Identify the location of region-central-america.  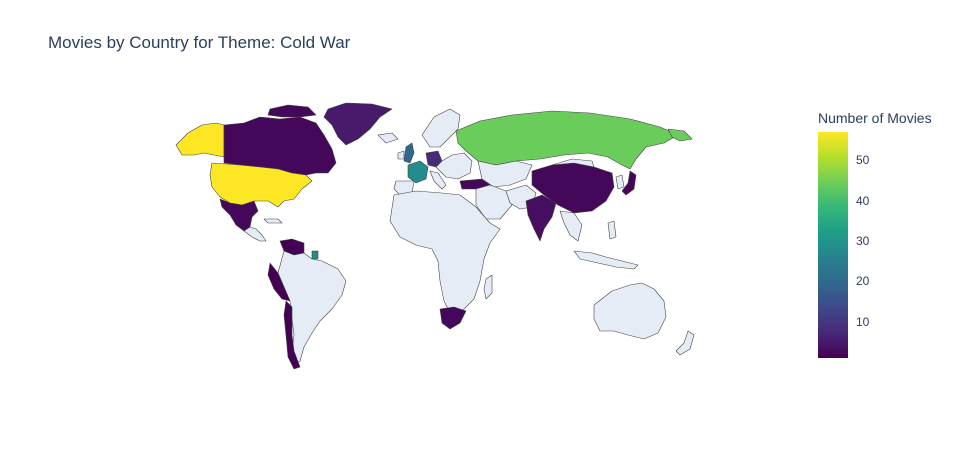
(255, 234).